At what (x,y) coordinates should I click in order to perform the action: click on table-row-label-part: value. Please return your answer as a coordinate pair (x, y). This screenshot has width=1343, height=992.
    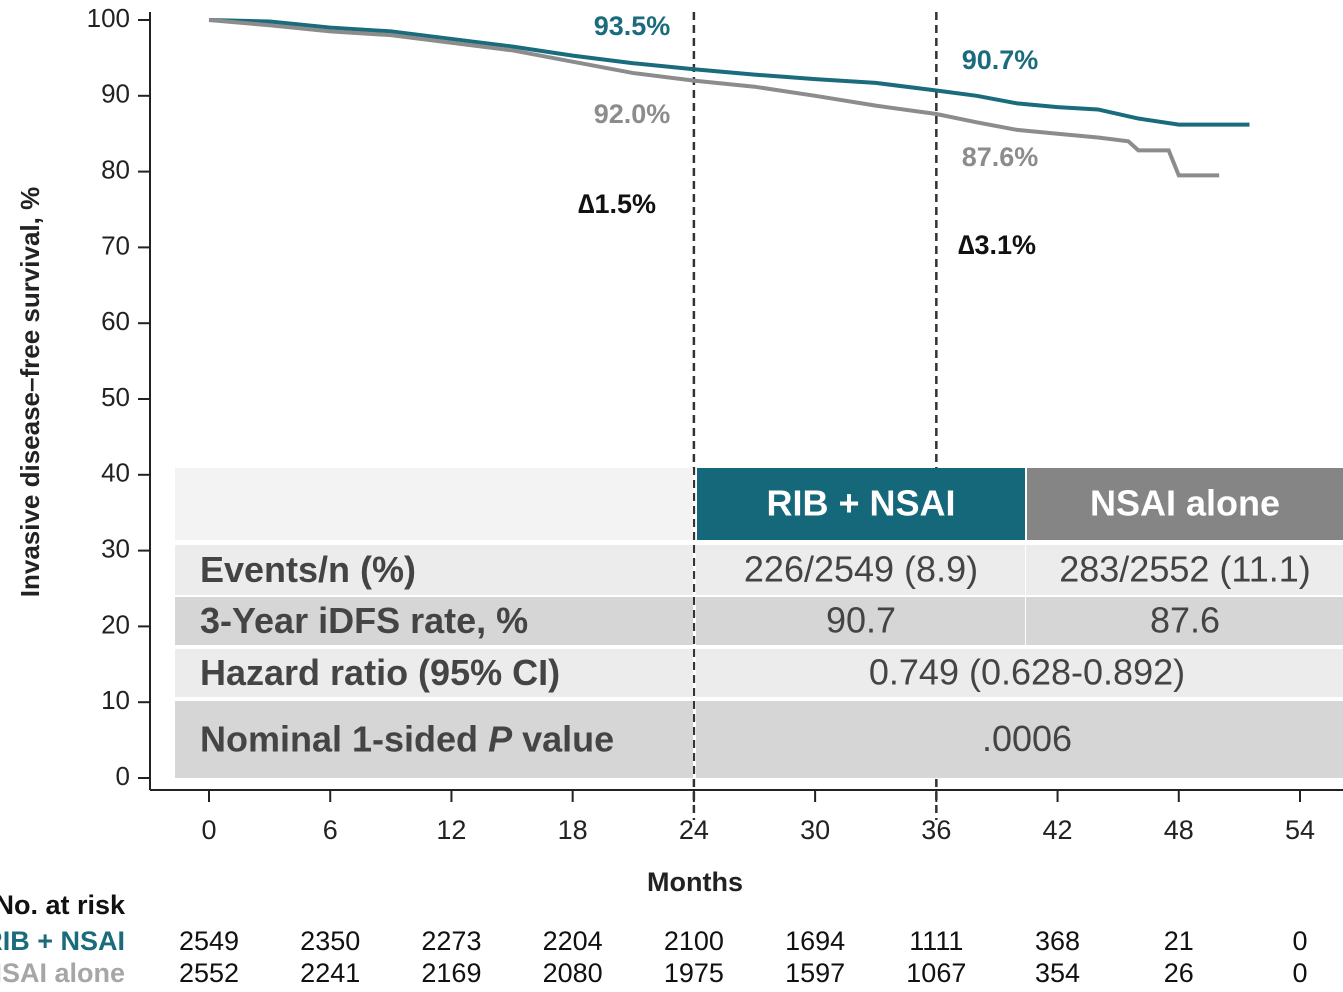
    Looking at the image, I should click on (568, 738).